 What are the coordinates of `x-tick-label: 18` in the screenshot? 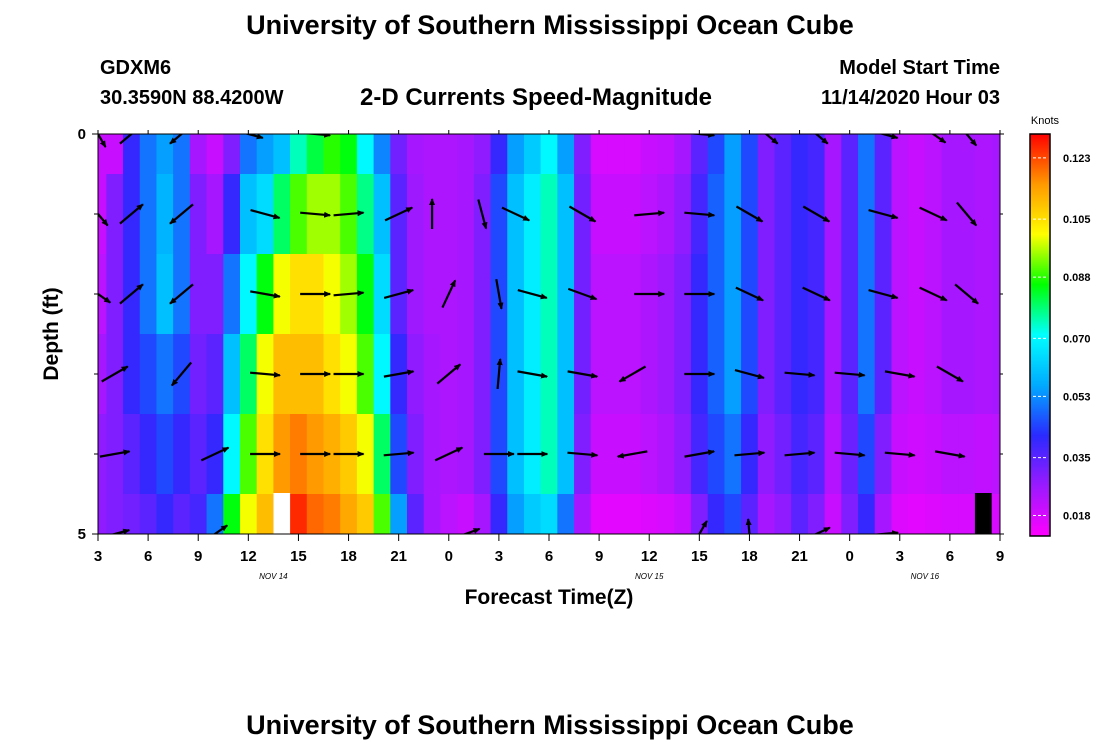 It's located at (749, 556).